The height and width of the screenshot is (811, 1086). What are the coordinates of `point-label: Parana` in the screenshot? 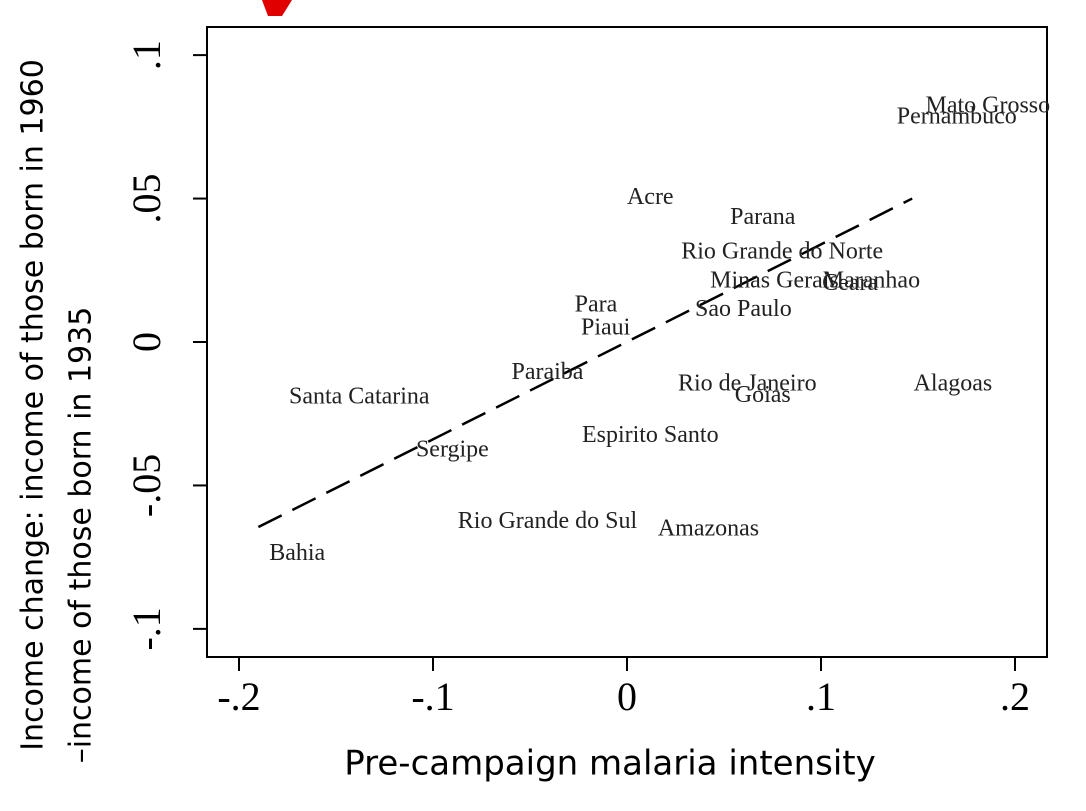 It's located at (763, 217).